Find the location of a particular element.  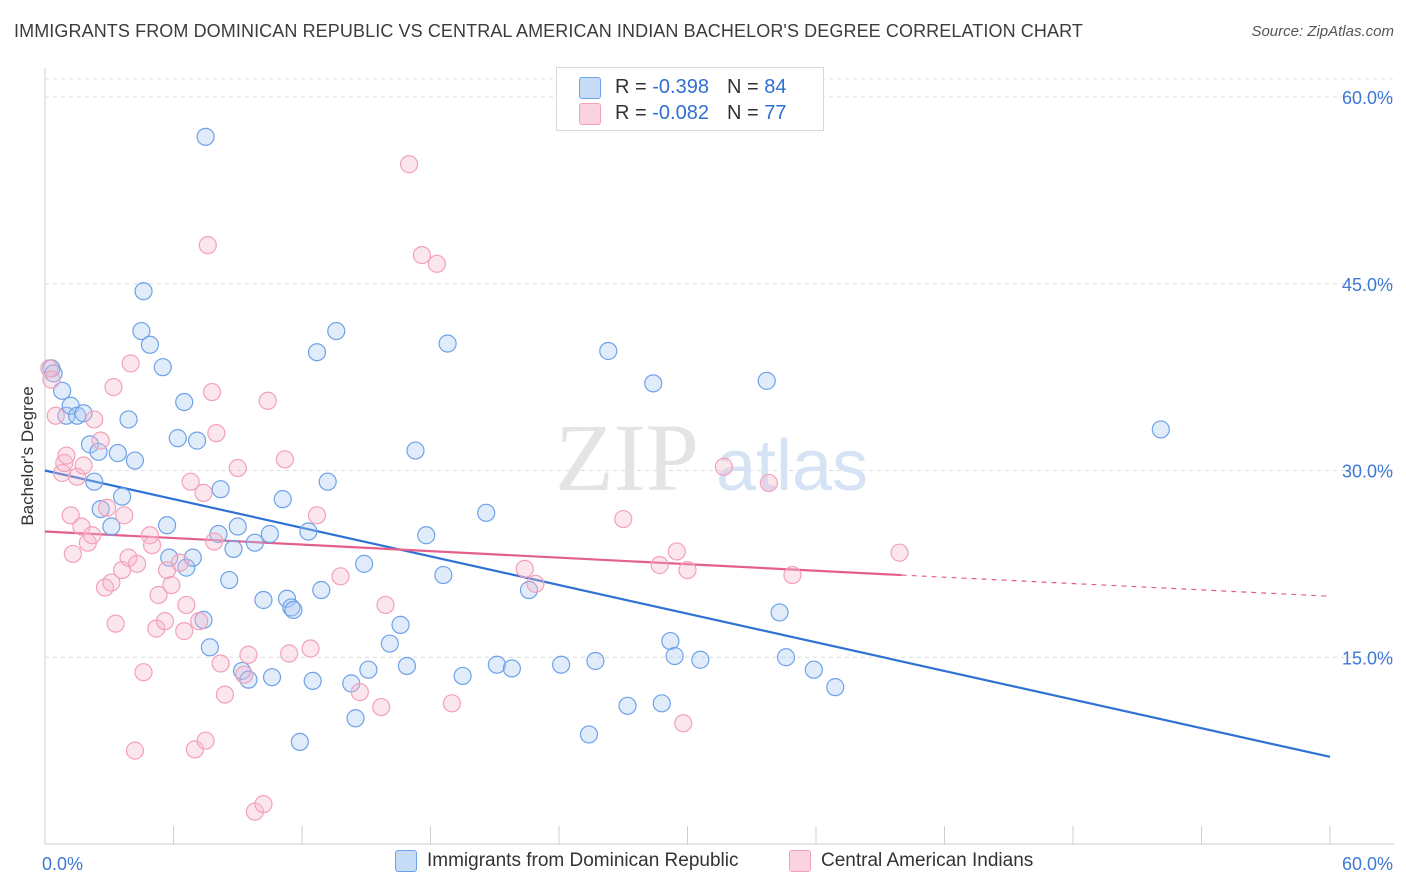

n-value: 84 is located at coordinates (775, 87).